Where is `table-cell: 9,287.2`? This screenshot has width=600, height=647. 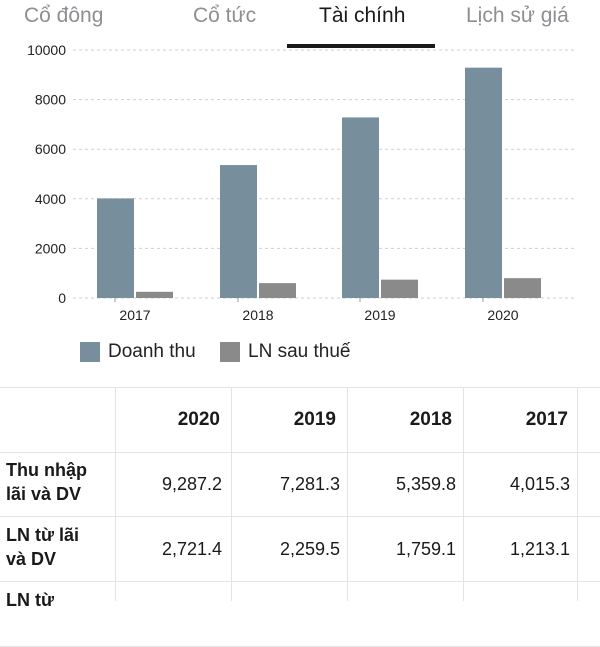 table-cell: 9,287.2 is located at coordinates (191, 483).